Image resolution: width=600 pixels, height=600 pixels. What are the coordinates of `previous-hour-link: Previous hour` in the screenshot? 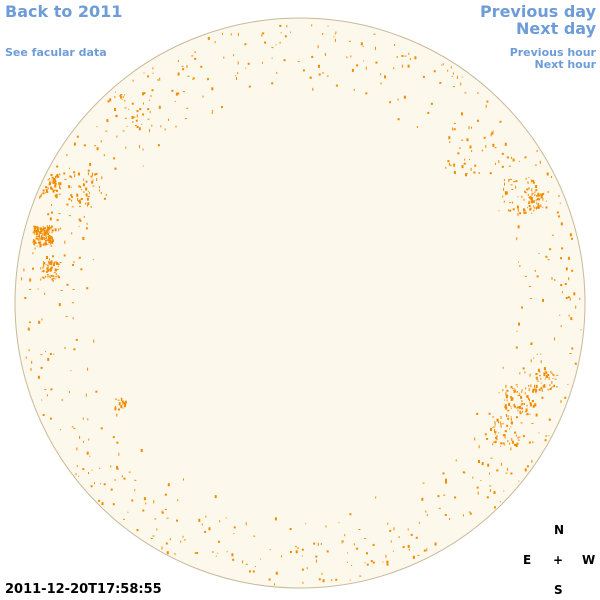 It's located at (552, 52).